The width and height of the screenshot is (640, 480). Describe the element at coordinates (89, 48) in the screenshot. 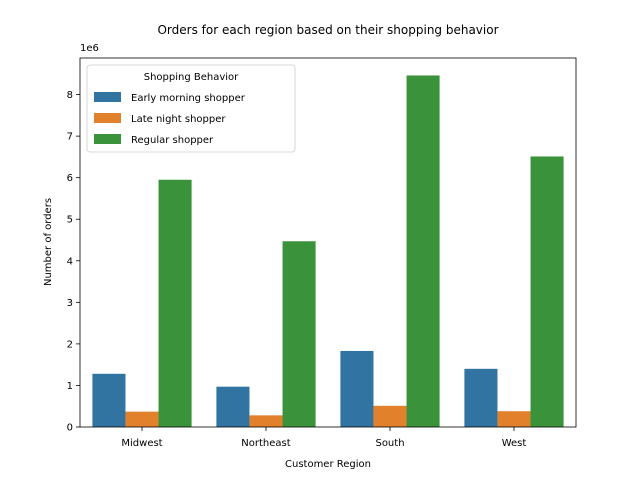

I see `y-axis-multiplier: 1e6` at that location.